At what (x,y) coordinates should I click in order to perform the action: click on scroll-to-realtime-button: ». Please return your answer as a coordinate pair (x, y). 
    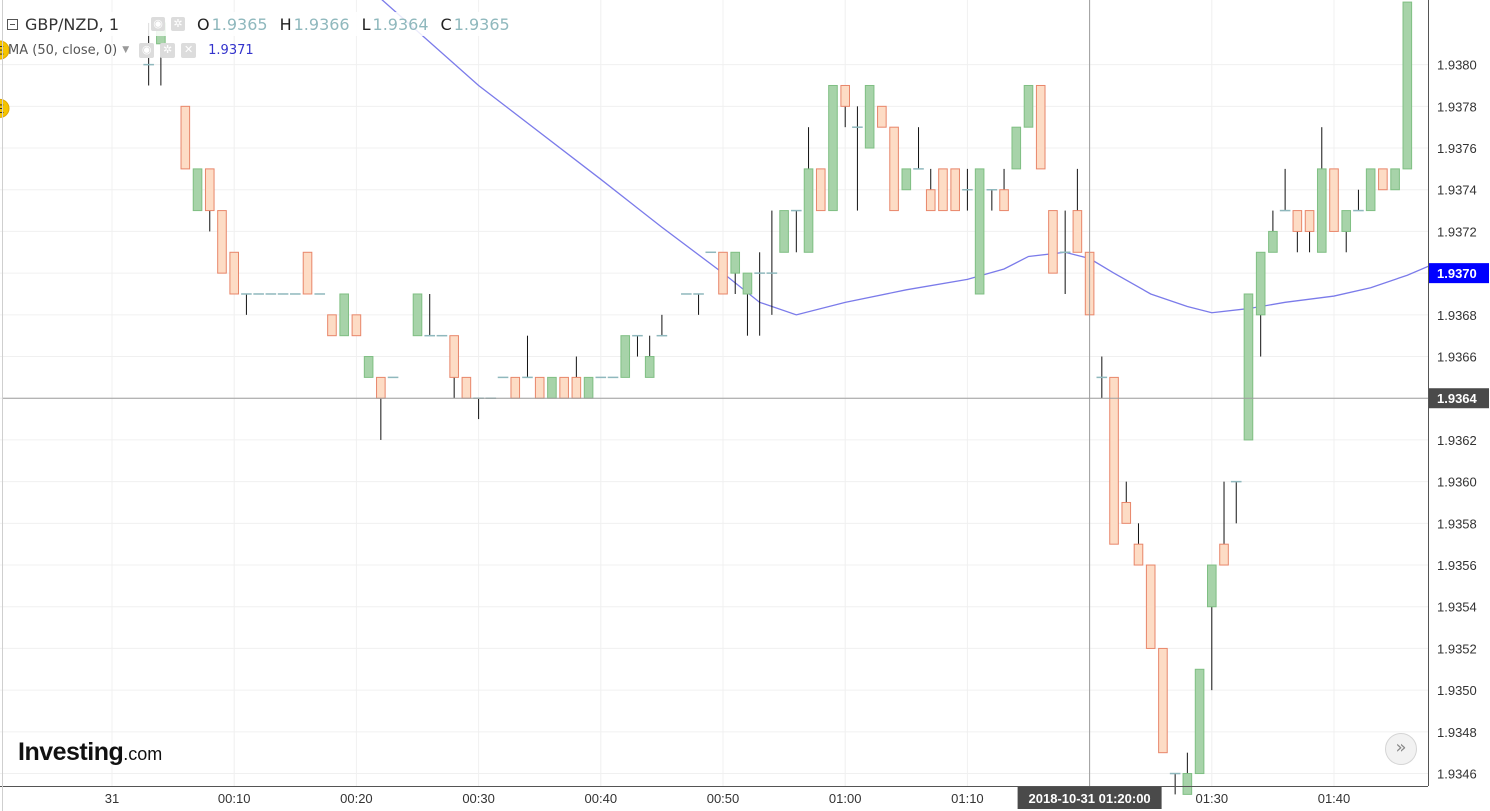
    Looking at the image, I should click on (1401, 749).